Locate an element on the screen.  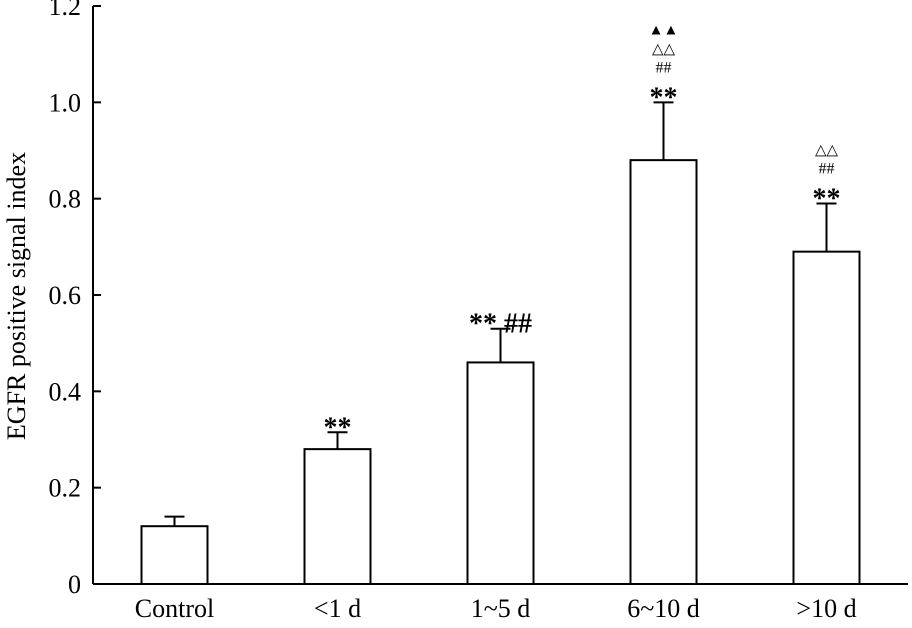
y-tick-label: 1.0 is located at coordinates (65, 102).